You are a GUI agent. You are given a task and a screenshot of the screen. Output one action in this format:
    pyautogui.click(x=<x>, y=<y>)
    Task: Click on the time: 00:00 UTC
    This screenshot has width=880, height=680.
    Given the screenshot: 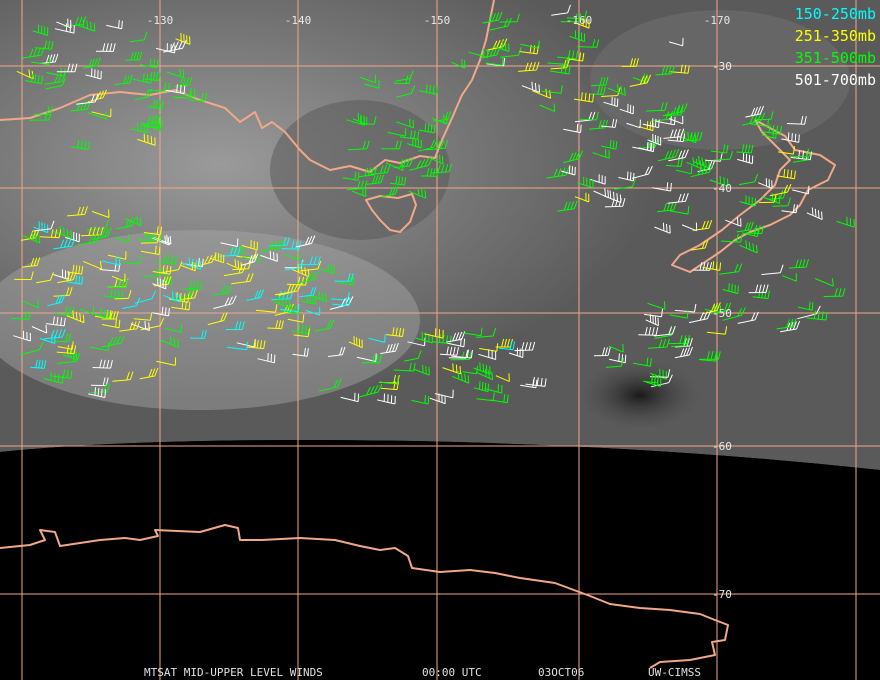 What is the action you would take?
    pyautogui.click(x=452, y=672)
    